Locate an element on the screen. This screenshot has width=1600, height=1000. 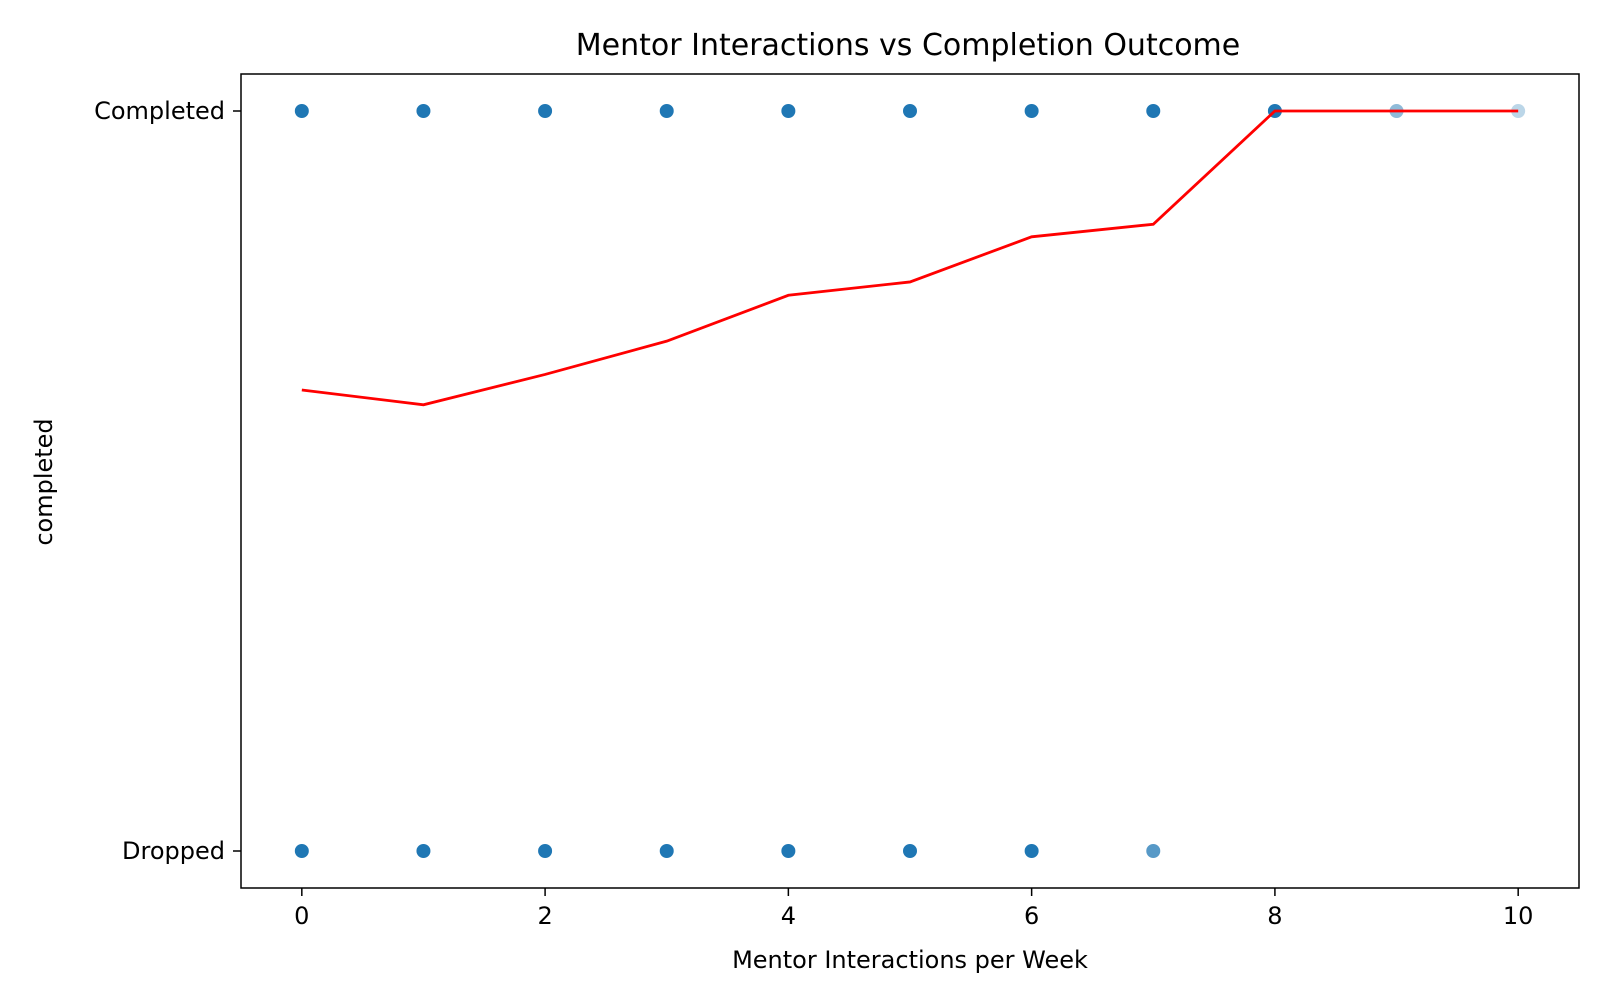
x-tick-label: 8 is located at coordinates (1274, 916).